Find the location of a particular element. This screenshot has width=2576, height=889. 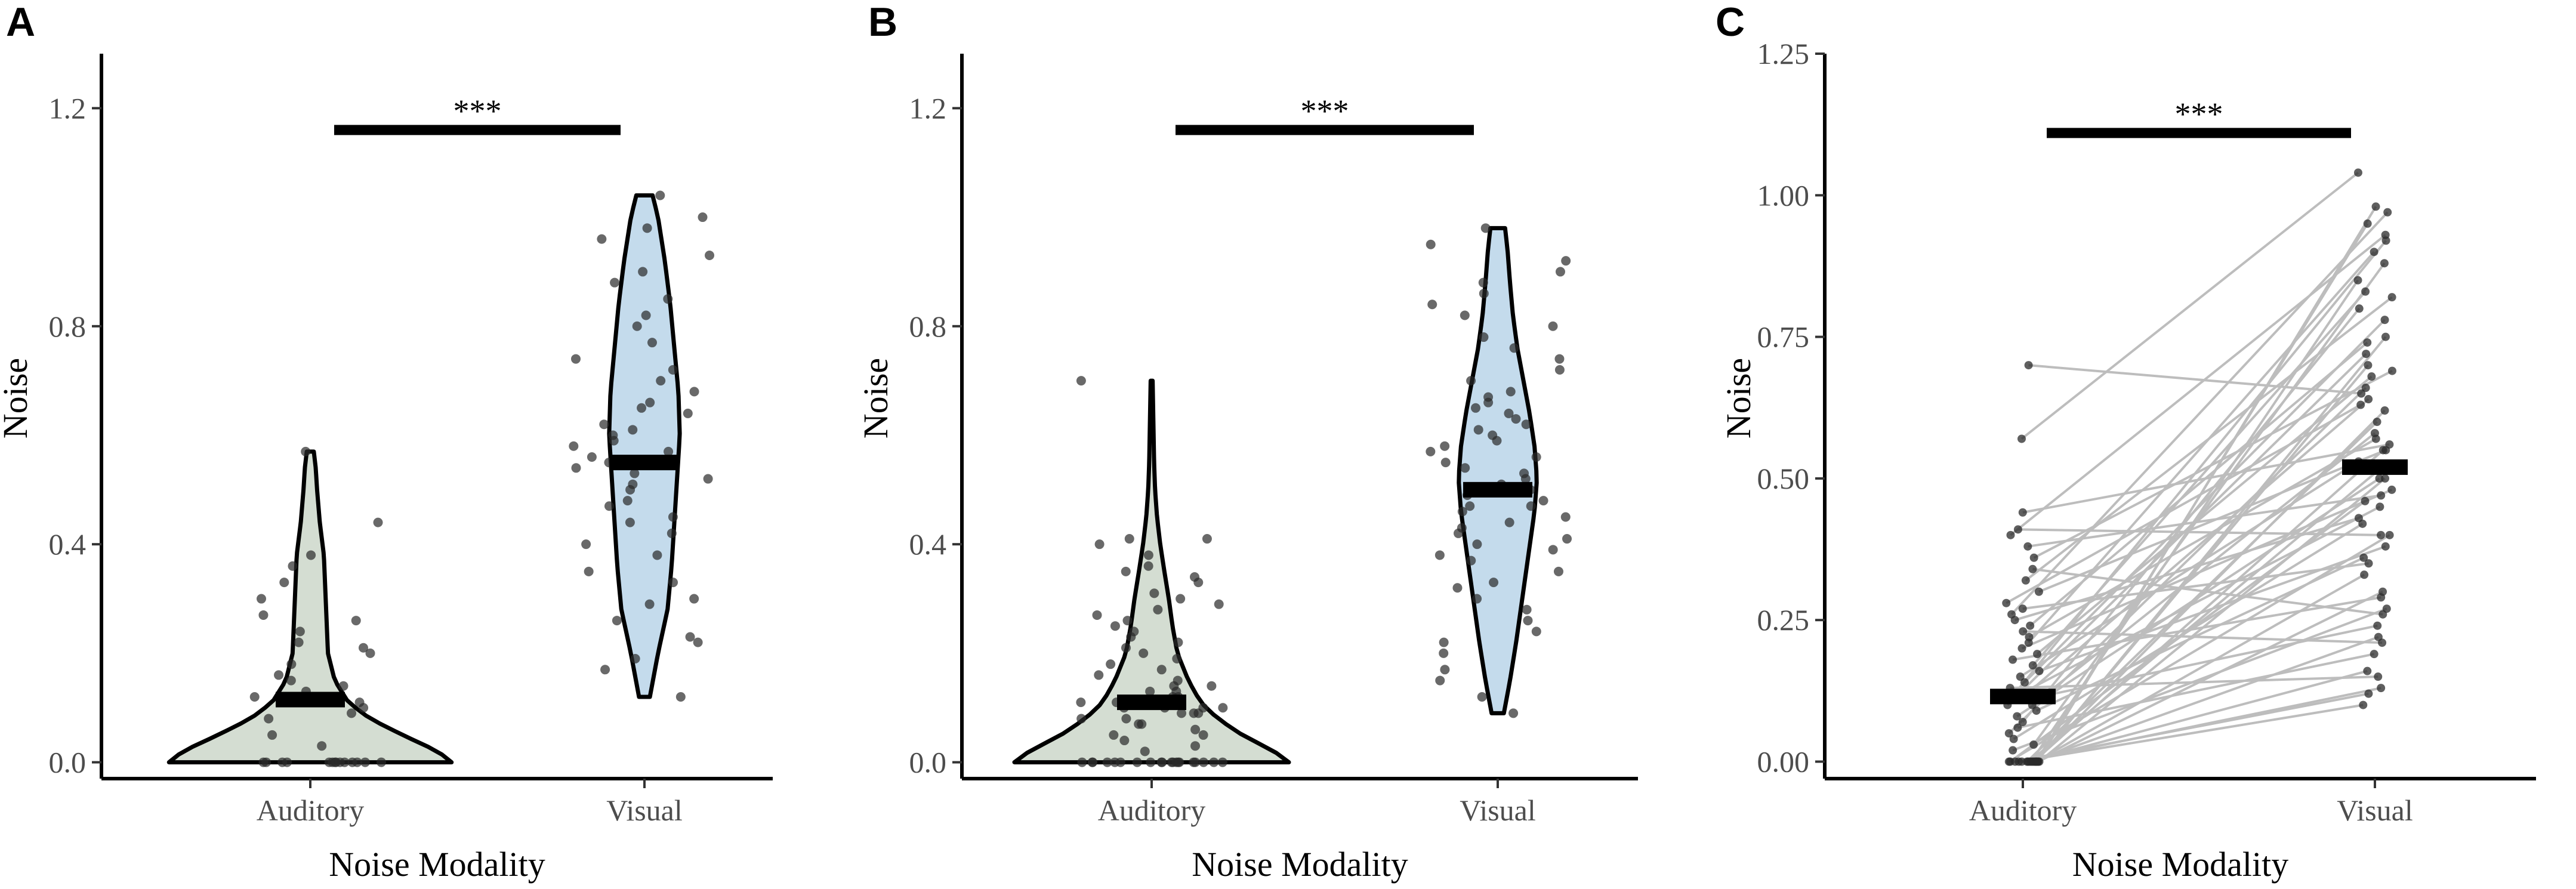

panel-b-violin-auditory is located at coordinates (1152, 571).